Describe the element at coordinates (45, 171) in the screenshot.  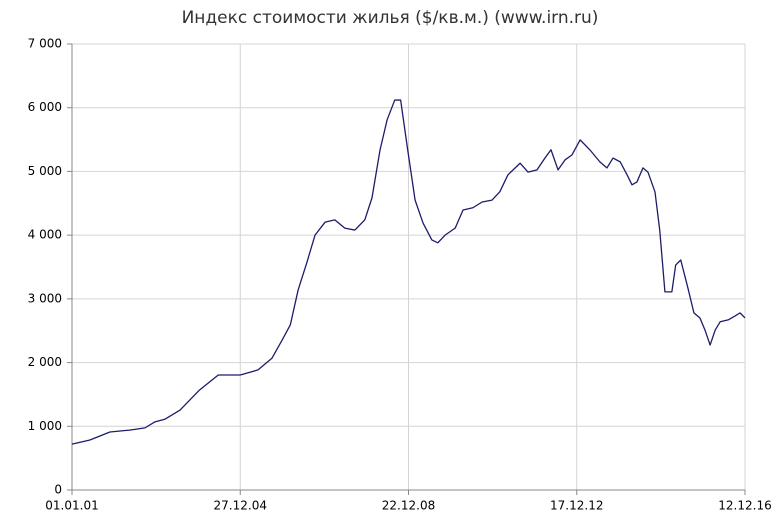
I see `y-tick-label: 5 000` at that location.